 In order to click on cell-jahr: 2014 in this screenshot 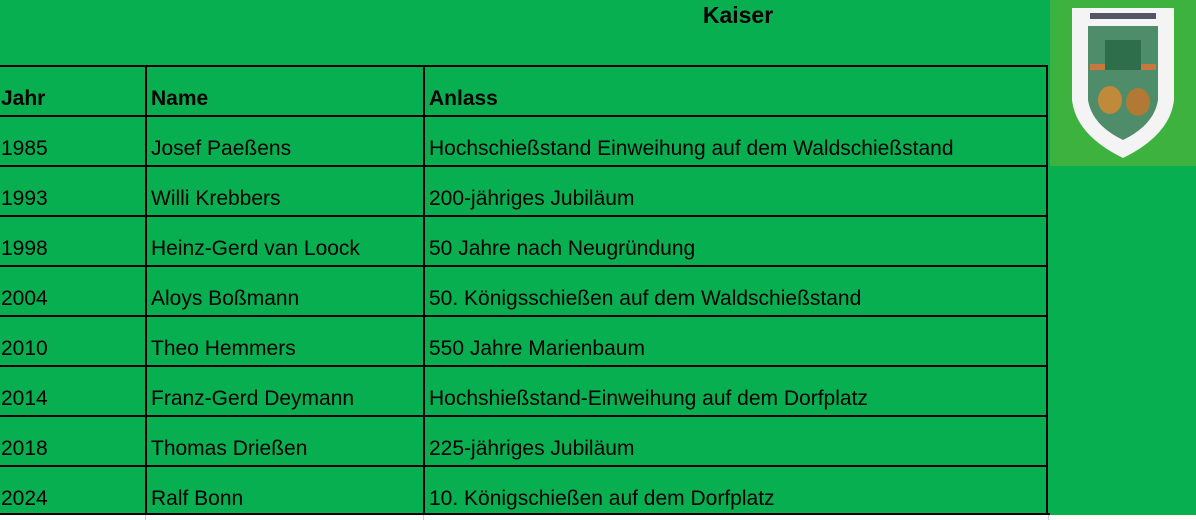, I will do `click(24, 398)`.